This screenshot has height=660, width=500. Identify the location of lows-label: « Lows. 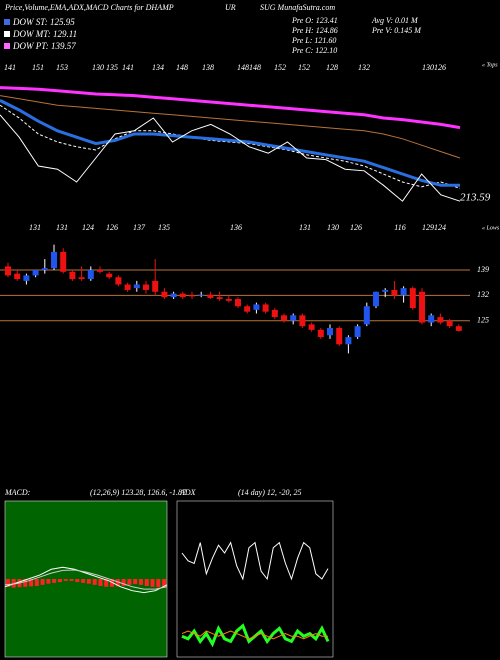
(491, 228).